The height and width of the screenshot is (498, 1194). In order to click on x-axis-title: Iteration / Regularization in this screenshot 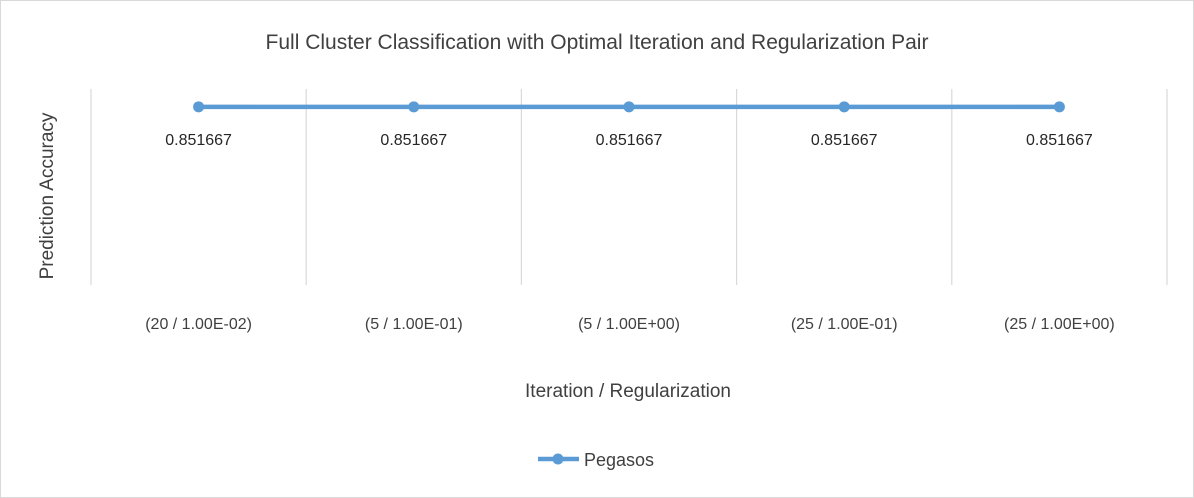, I will do `click(628, 391)`.